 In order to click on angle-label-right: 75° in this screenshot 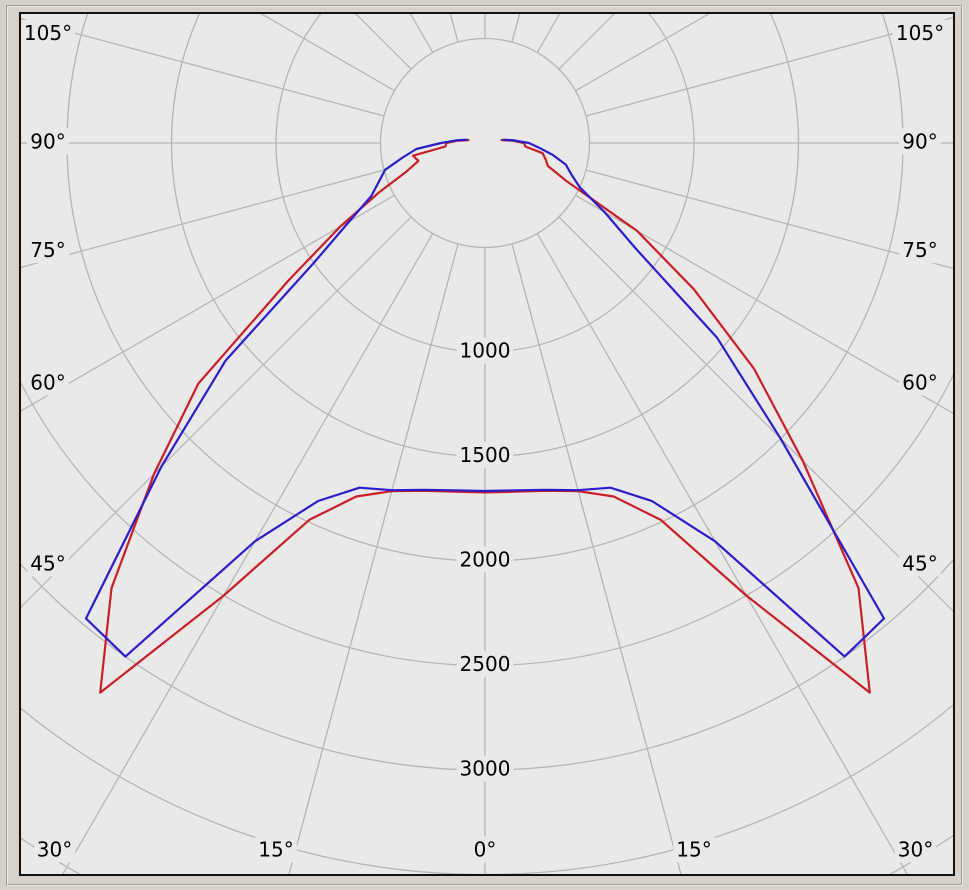, I will do `click(919, 250)`.